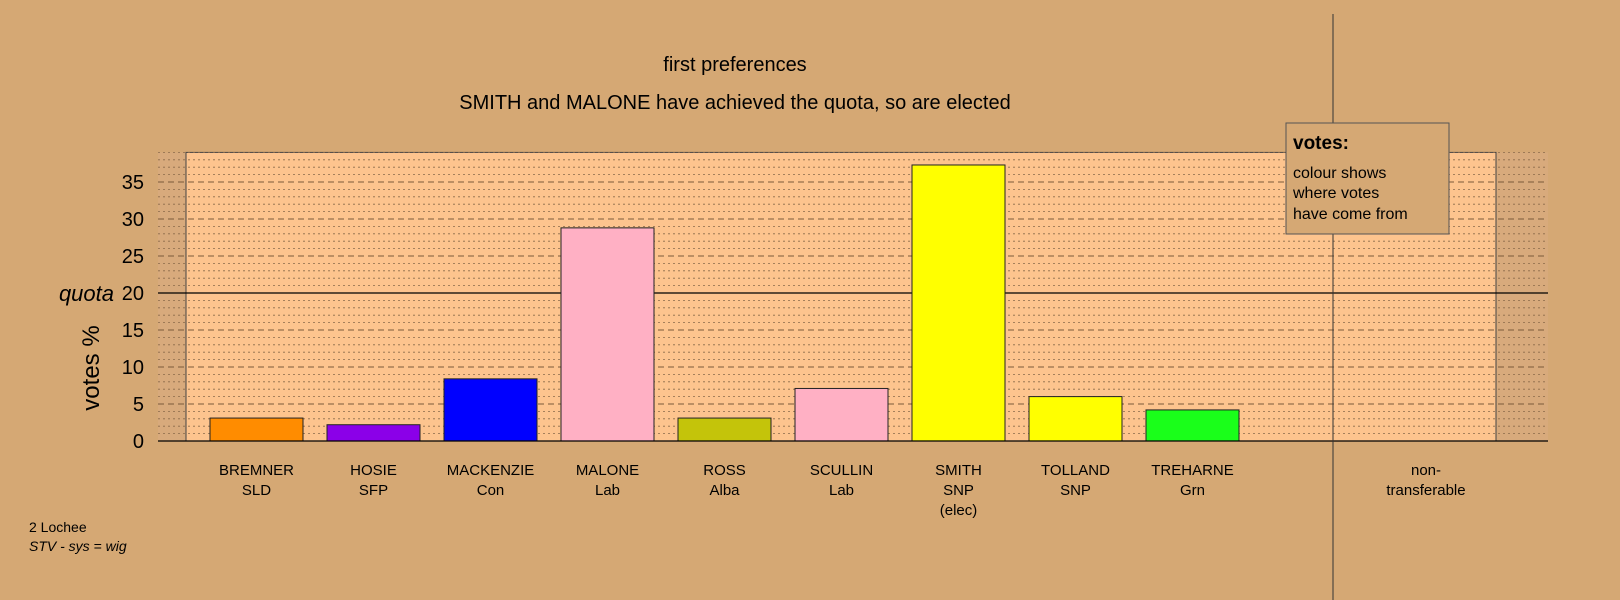 The width and height of the screenshot is (1620, 600). I want to click on bar-mackenzie, so click(490, 410).